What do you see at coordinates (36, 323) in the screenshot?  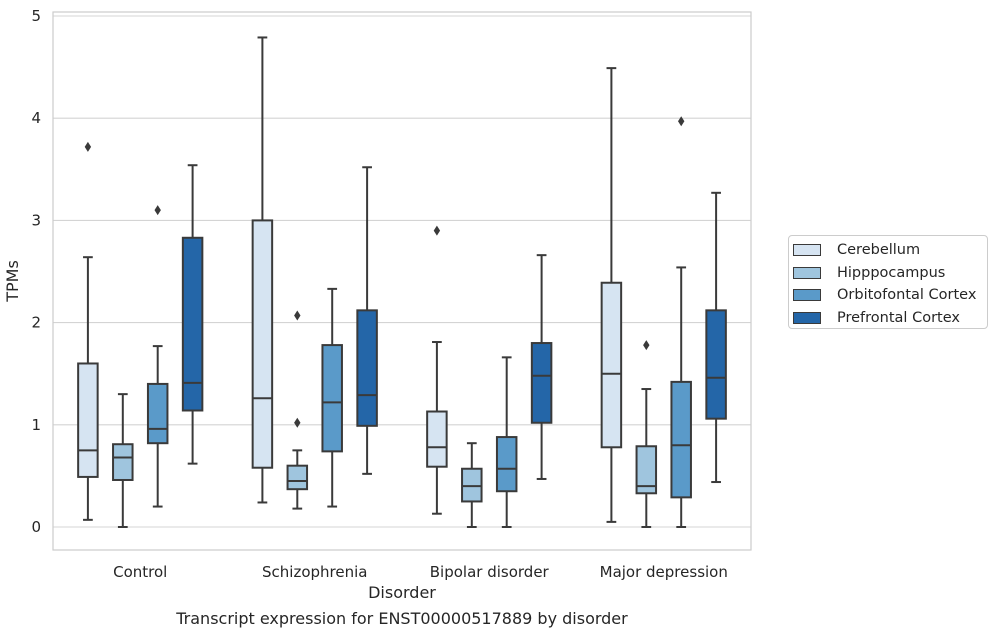 I see `y-tick-label: 2` at bounding box center [36, 323].